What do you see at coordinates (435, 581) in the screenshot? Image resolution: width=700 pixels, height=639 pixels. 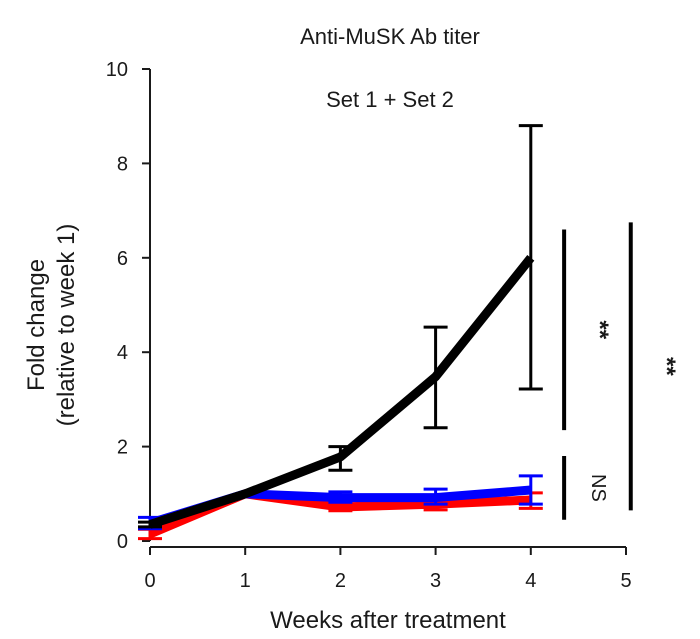 I see `x-tick-label: 3` at bounding box center [435, 581].